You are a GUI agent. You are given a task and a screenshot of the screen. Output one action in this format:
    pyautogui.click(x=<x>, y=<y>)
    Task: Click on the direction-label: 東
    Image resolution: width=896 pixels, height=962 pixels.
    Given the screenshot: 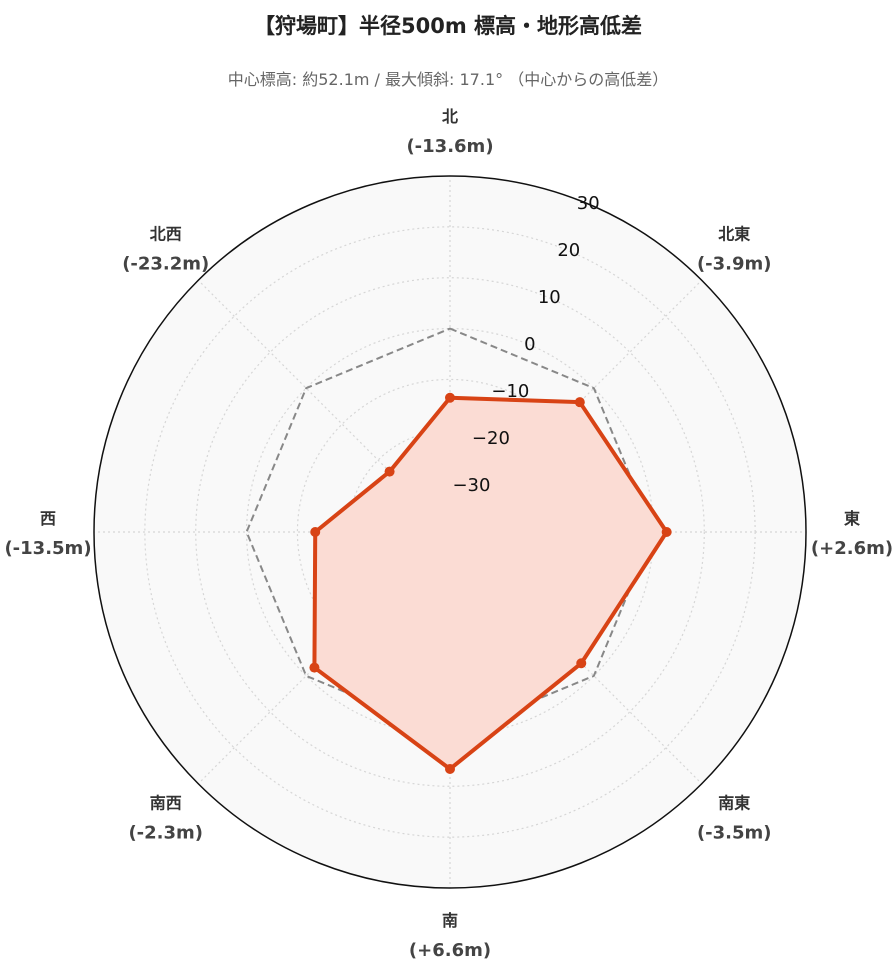 What is the action you would take?
    pyautogui.click(x=852, y=518)
    